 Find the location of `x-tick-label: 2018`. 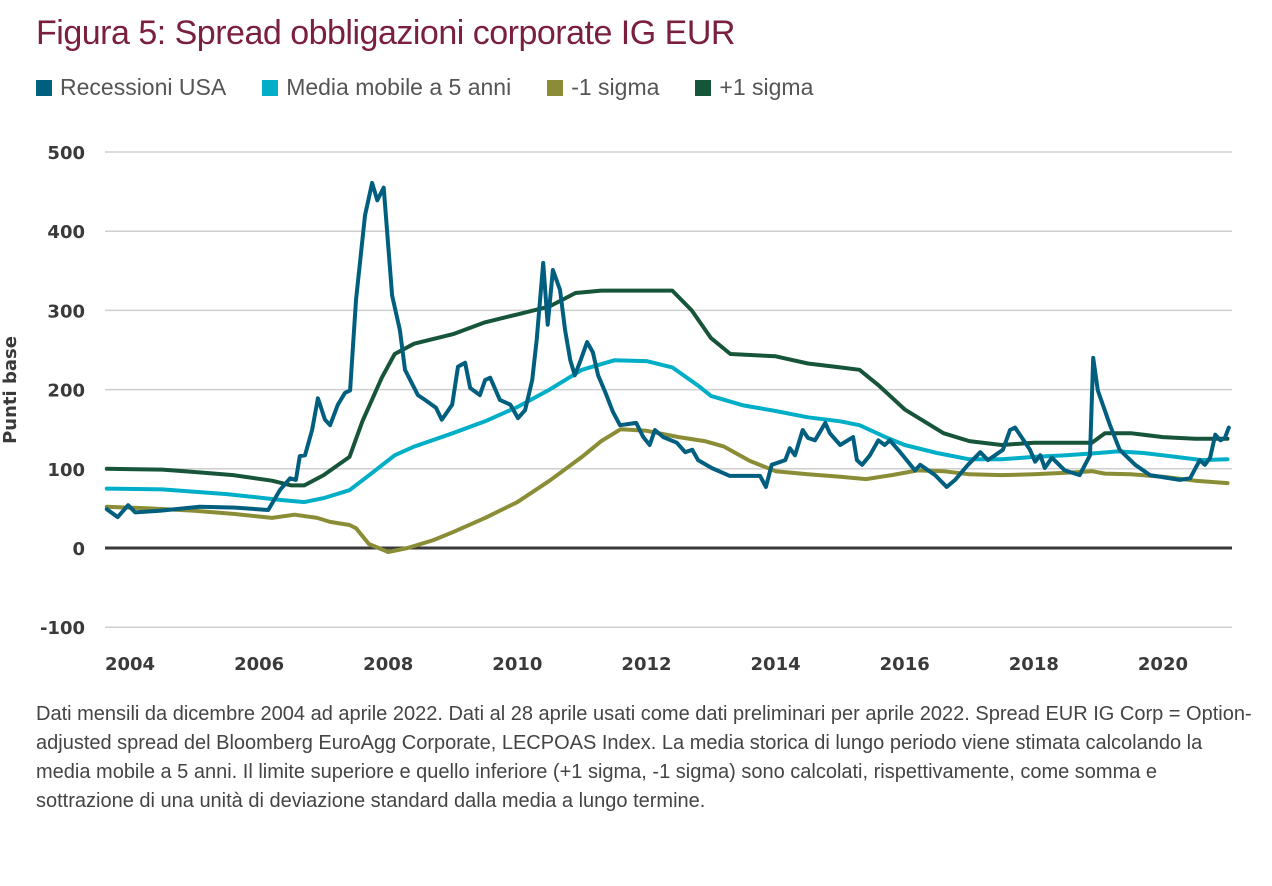

x-tick-label: 2018 is located at coordinates (1034, 664).